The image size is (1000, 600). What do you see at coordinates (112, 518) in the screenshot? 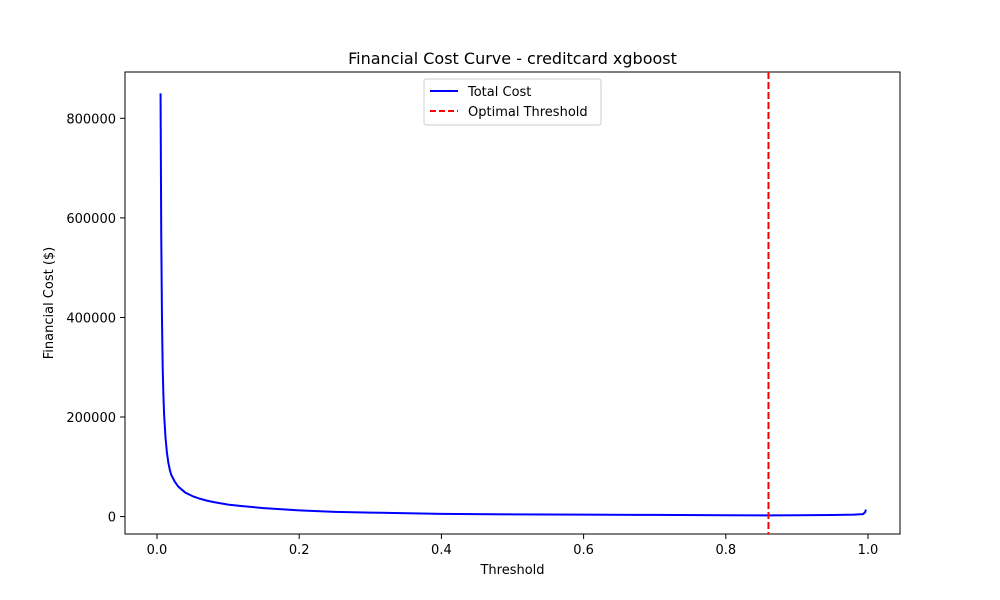
I see `y-tick-label: 0` at bounding box center [112, 518].